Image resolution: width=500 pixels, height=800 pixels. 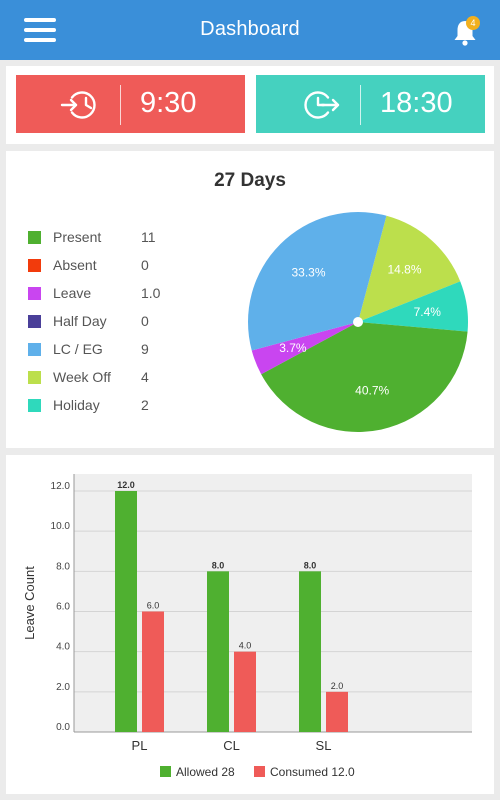 What do you see at coordinates (145, 405) in the screenshot?
I see `legend-value: 2` at bounding box center [145, 405].